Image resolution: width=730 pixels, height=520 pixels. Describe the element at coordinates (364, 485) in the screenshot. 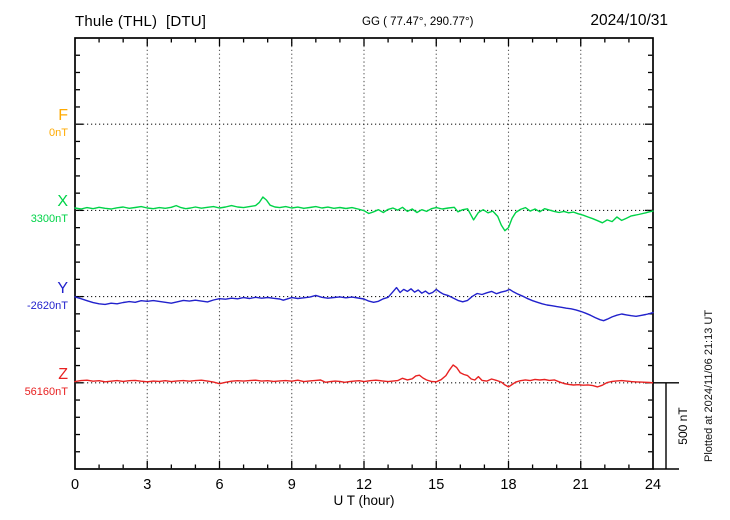

I see `x-tick-label-12: 12` at that location.